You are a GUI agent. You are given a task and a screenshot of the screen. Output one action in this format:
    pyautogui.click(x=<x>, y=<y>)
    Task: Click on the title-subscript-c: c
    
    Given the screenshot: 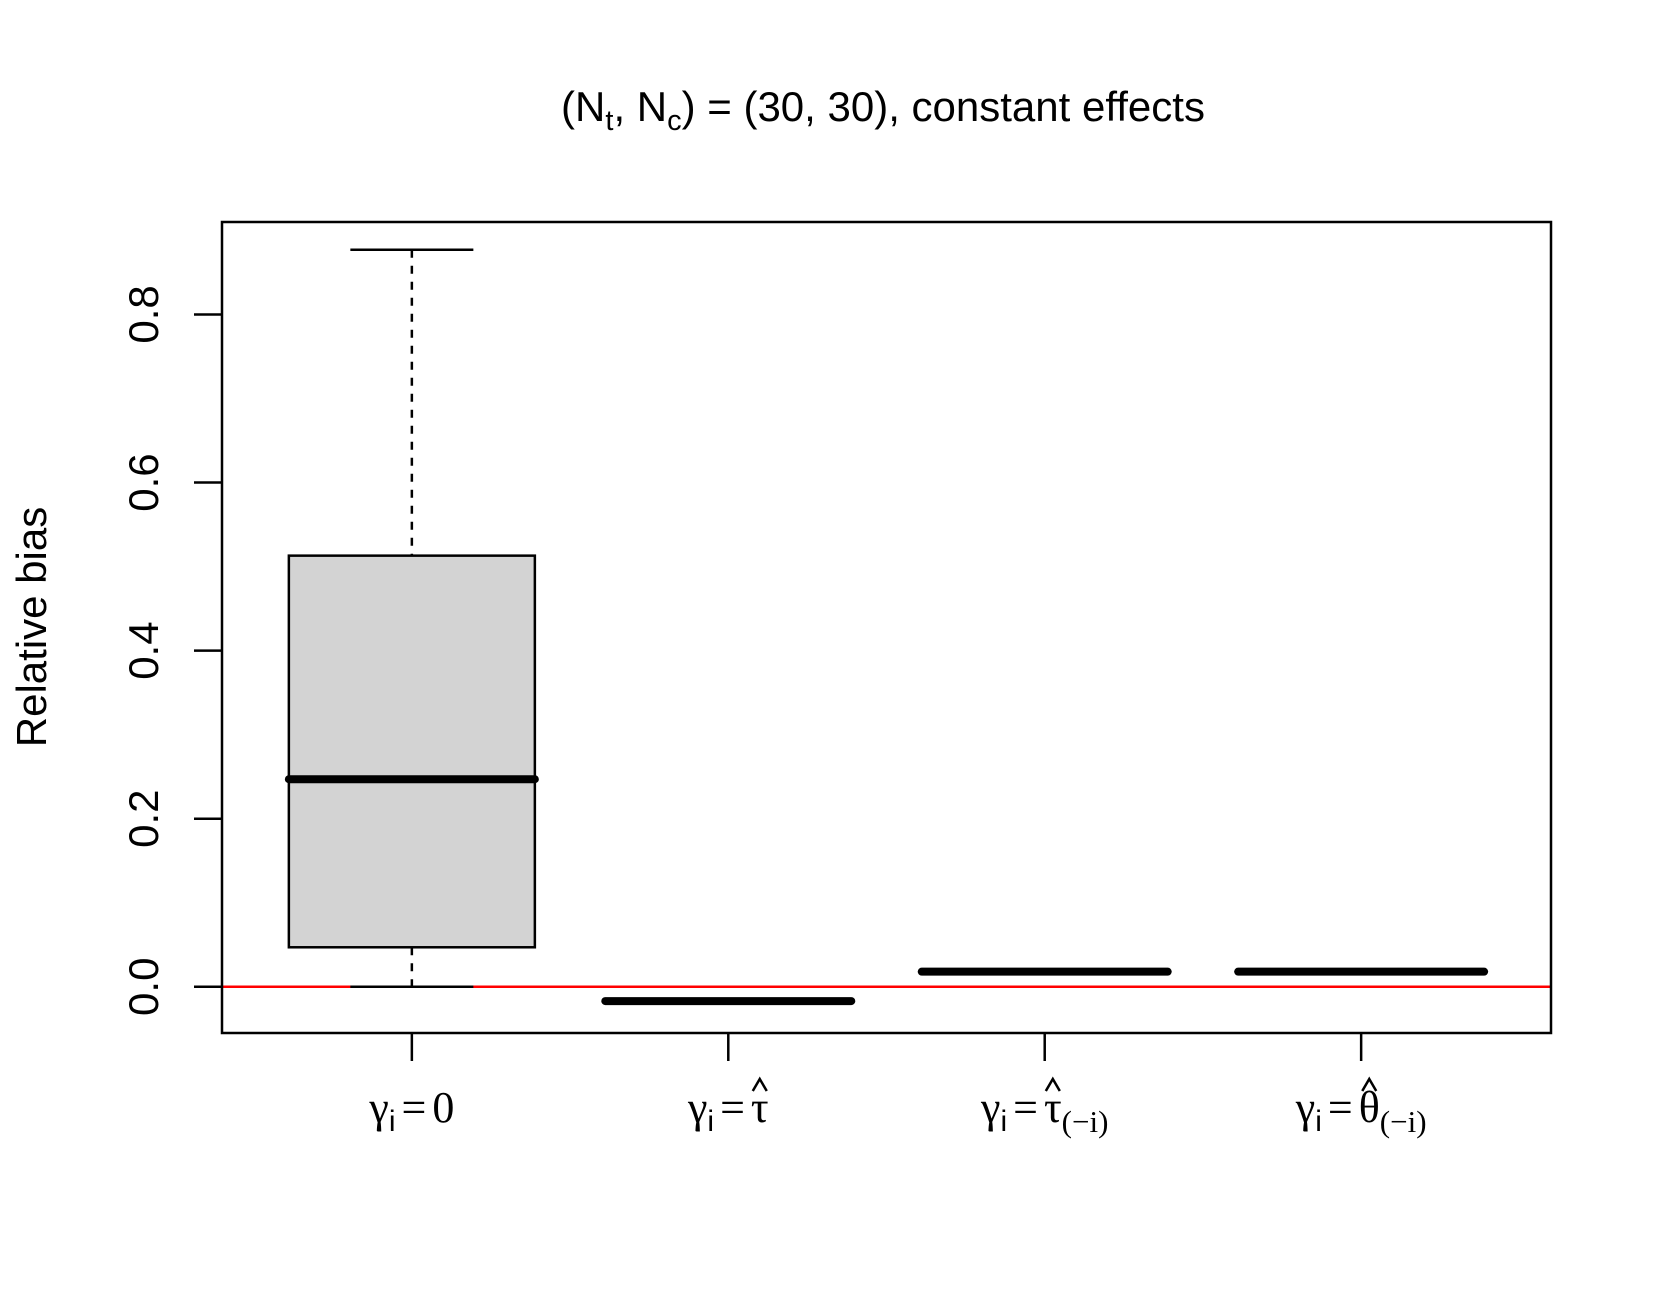 What is the action you would take?
    pyautogui.click(x=674, y=121)
    